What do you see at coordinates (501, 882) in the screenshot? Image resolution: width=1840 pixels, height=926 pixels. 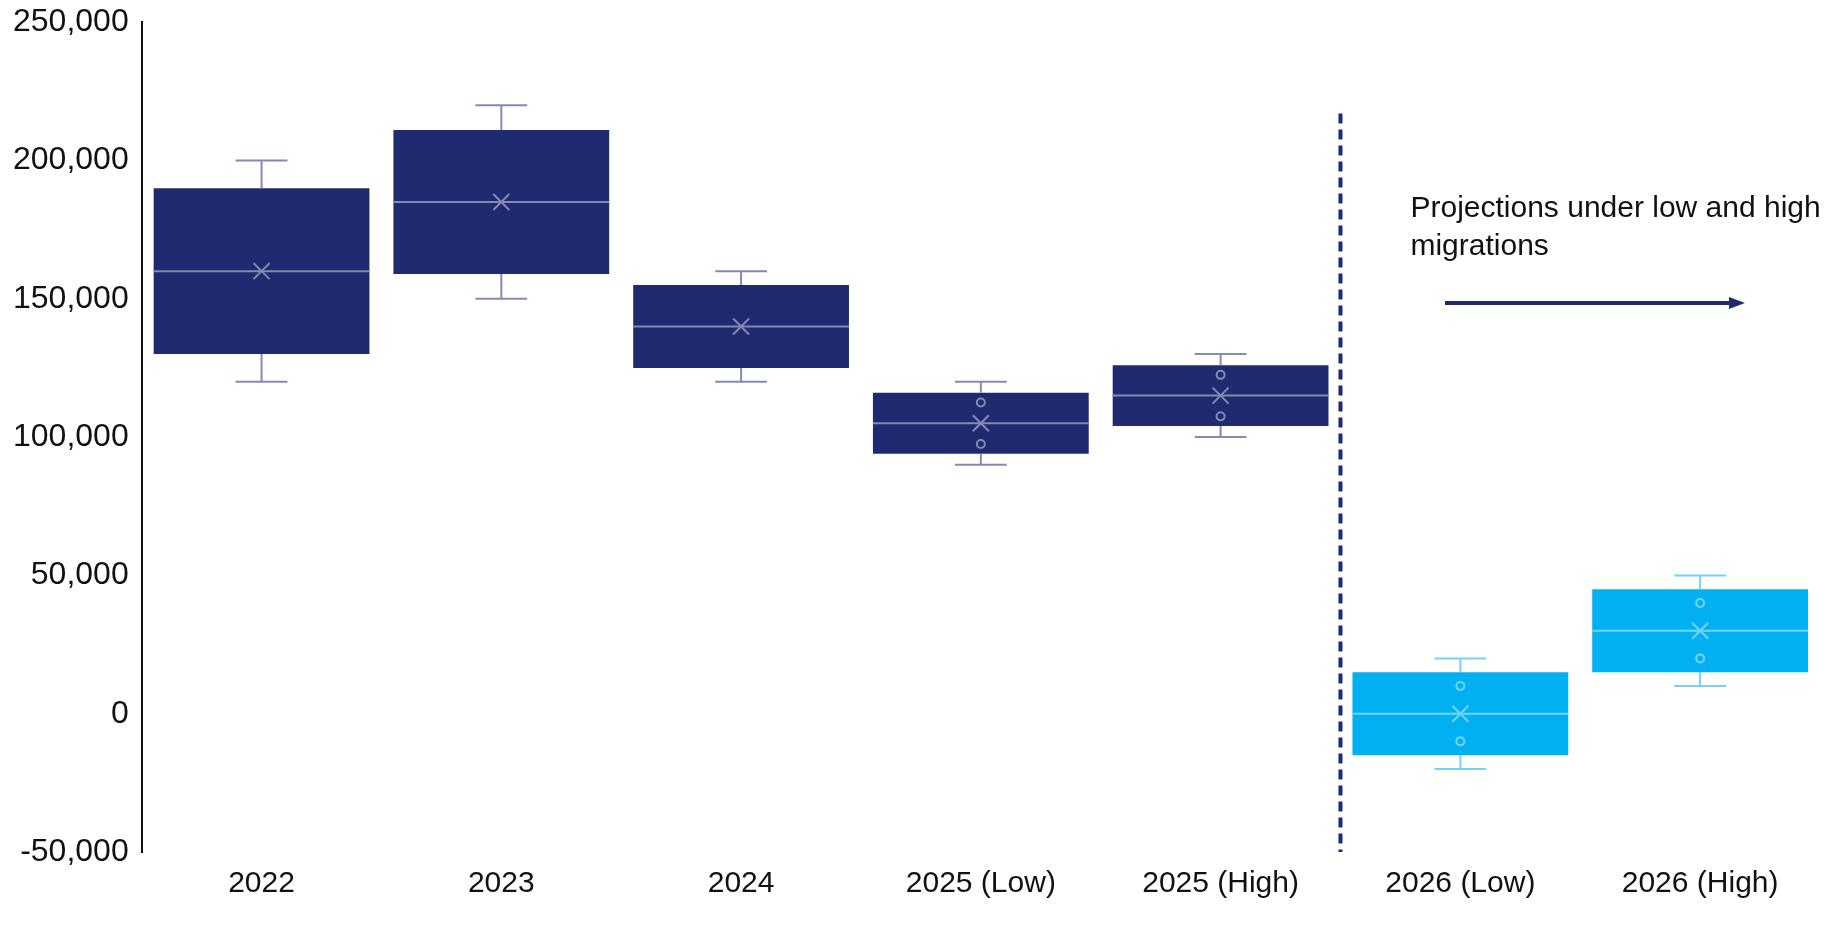 I see `x-tick-label: 2023` at bounding box center [501, 882].